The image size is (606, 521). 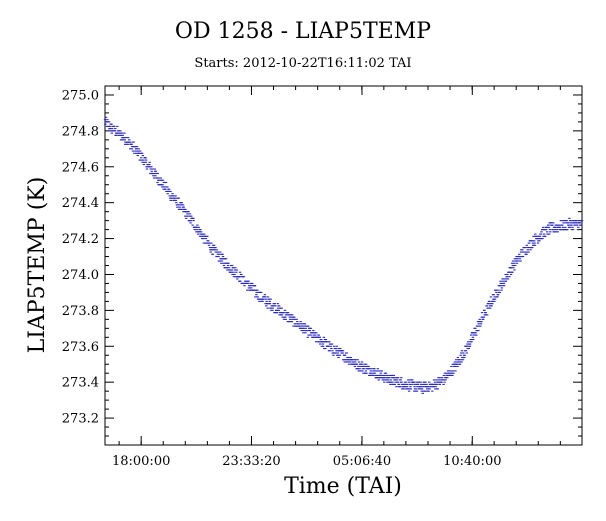 What do you see at coordinates (37, 265) in the screenshot?
I see `y-axis-label: LIAP5TEMP (K)` at bounding box center [37, 265].